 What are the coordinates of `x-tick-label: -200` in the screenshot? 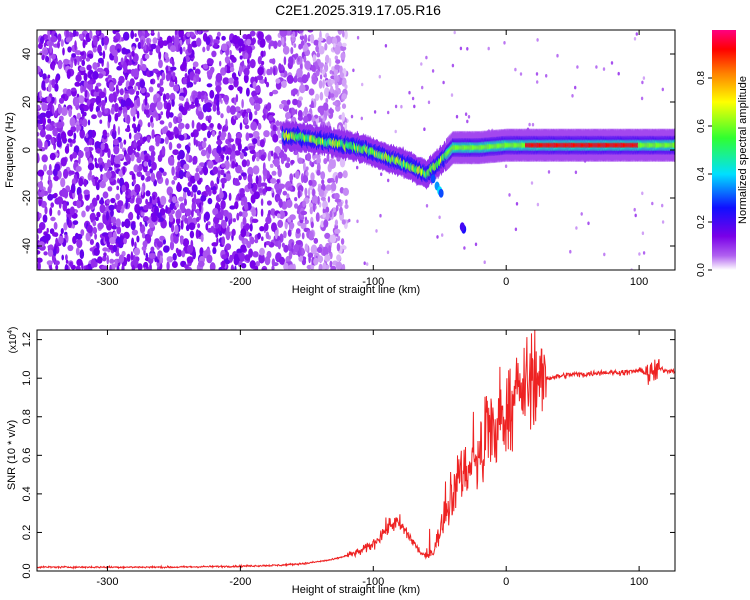 It's located at (240, 282).